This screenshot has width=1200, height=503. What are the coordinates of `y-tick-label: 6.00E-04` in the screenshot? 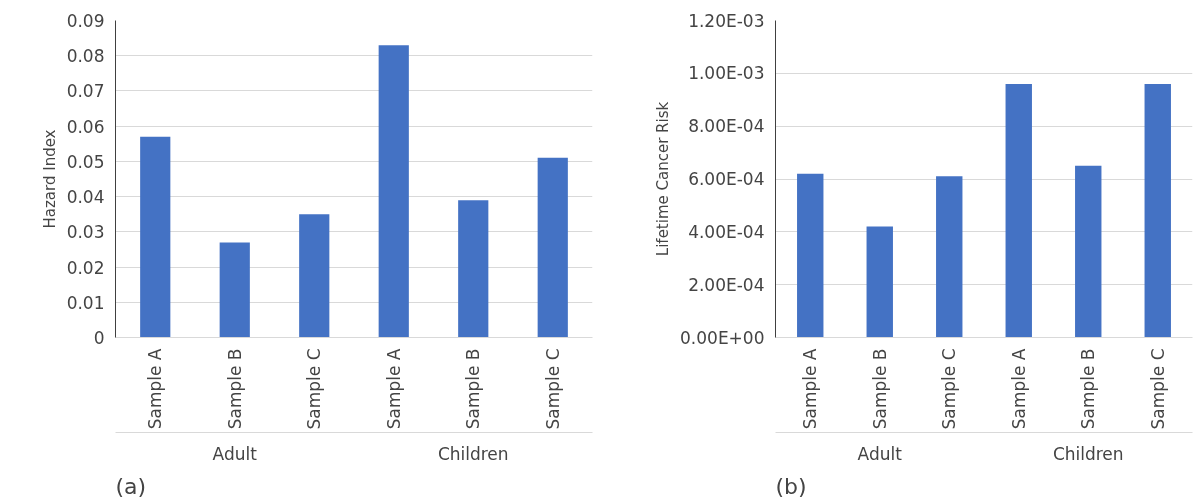 It's located at (726, 179).